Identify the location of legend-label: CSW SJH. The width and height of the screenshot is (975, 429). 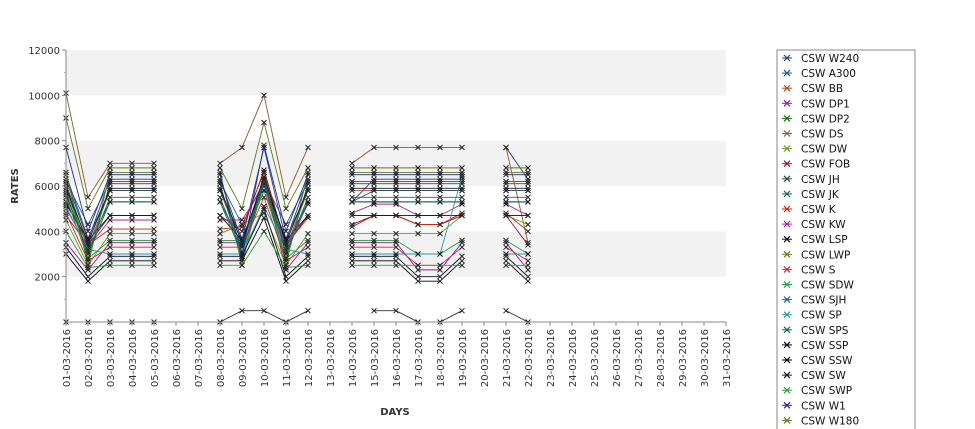
(823, 301).